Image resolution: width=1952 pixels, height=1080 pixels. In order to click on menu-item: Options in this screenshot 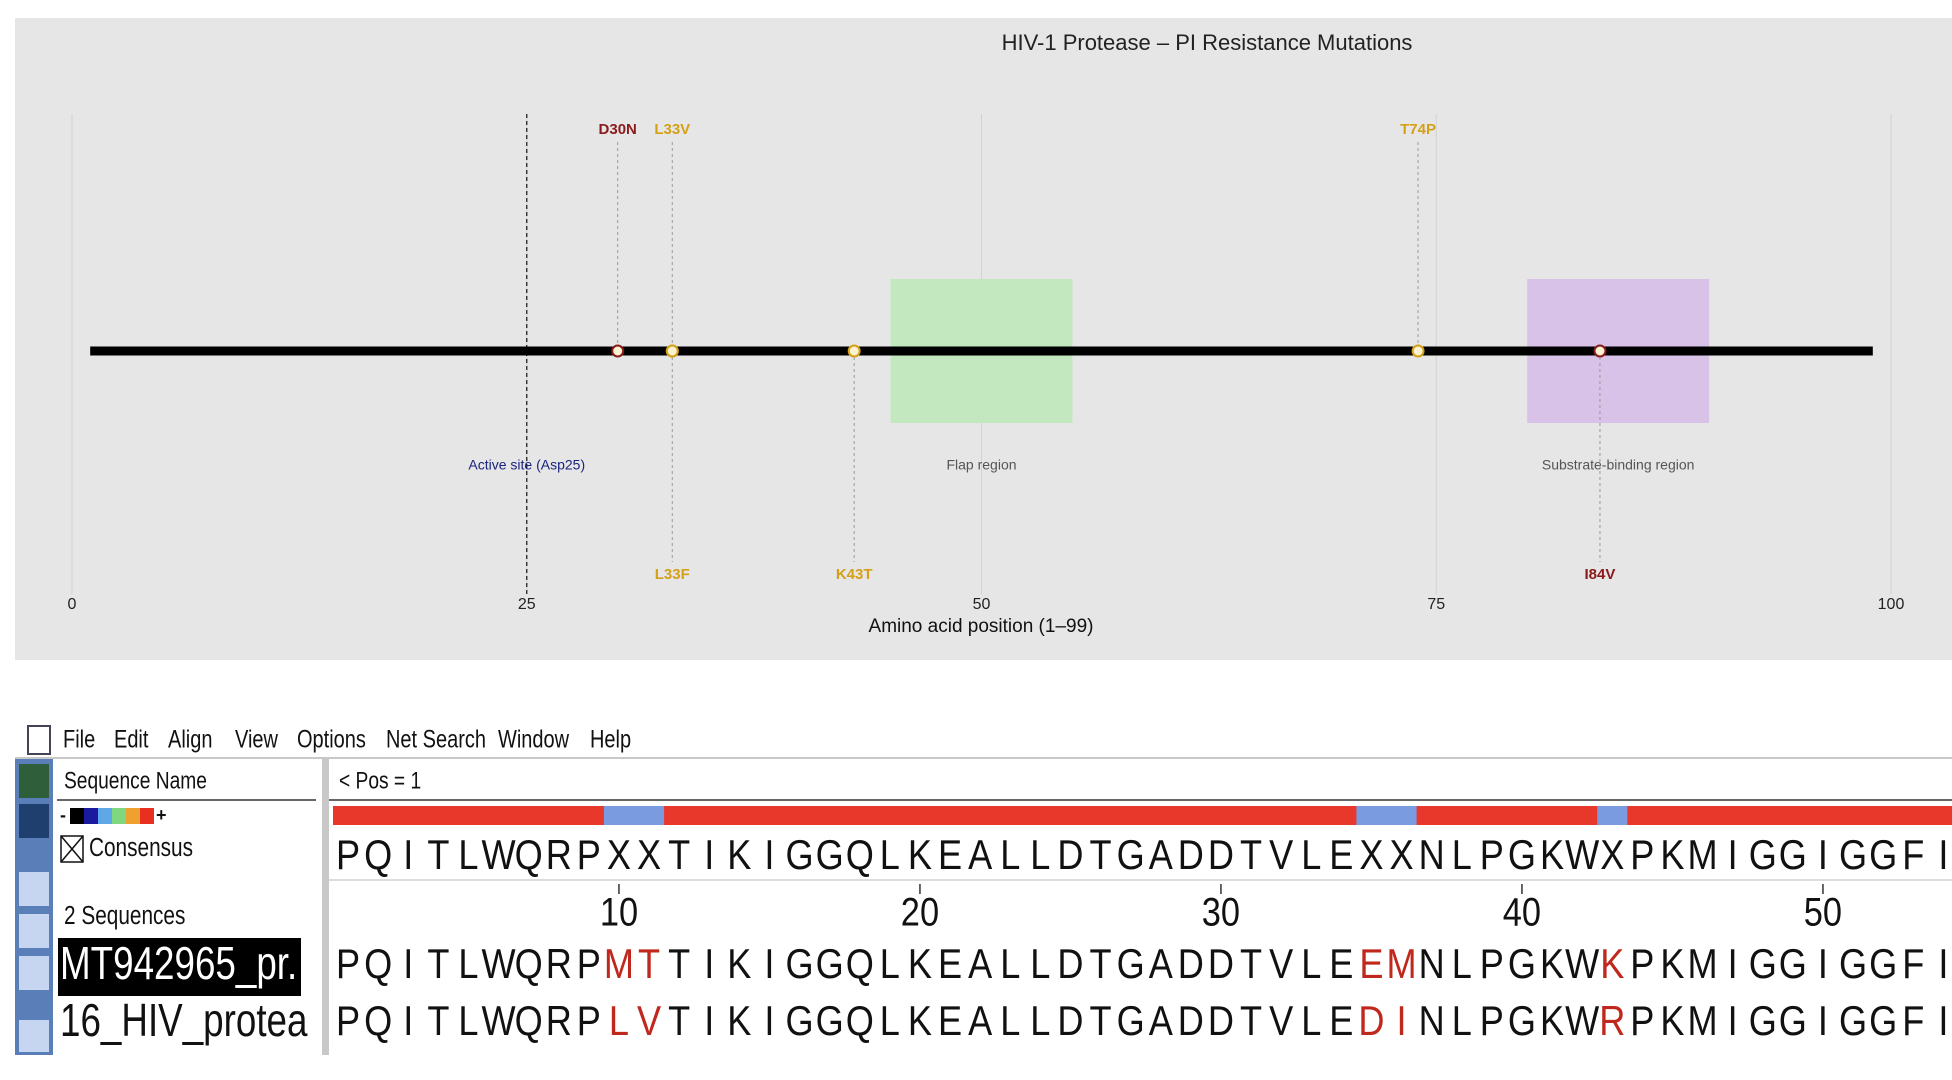, I will do `click(331, 740)`.